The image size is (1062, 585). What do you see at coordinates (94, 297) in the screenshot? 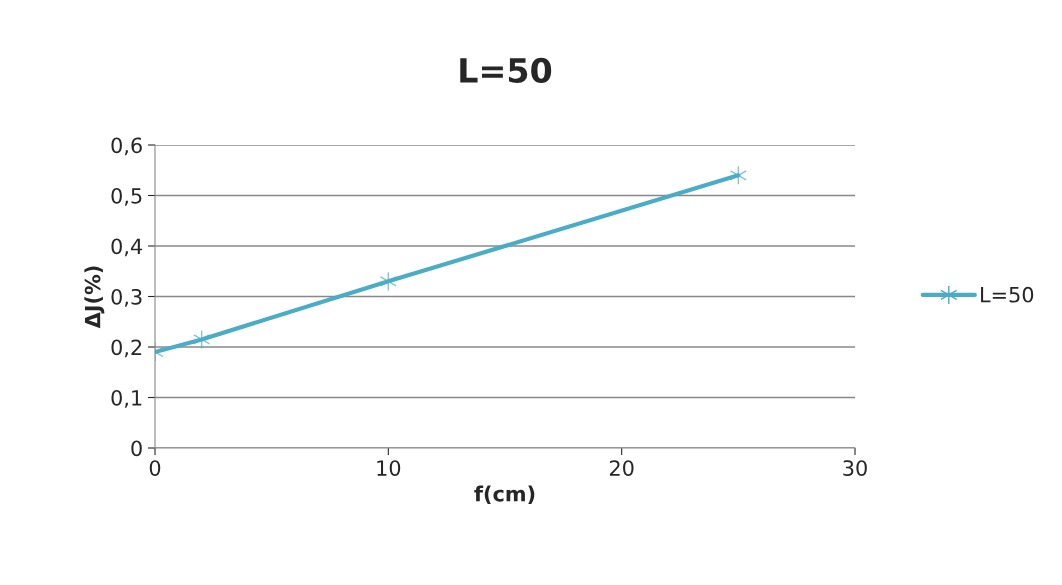
I see `y-axis-title: ΔJ(%)` at bounding box center [94, 297].